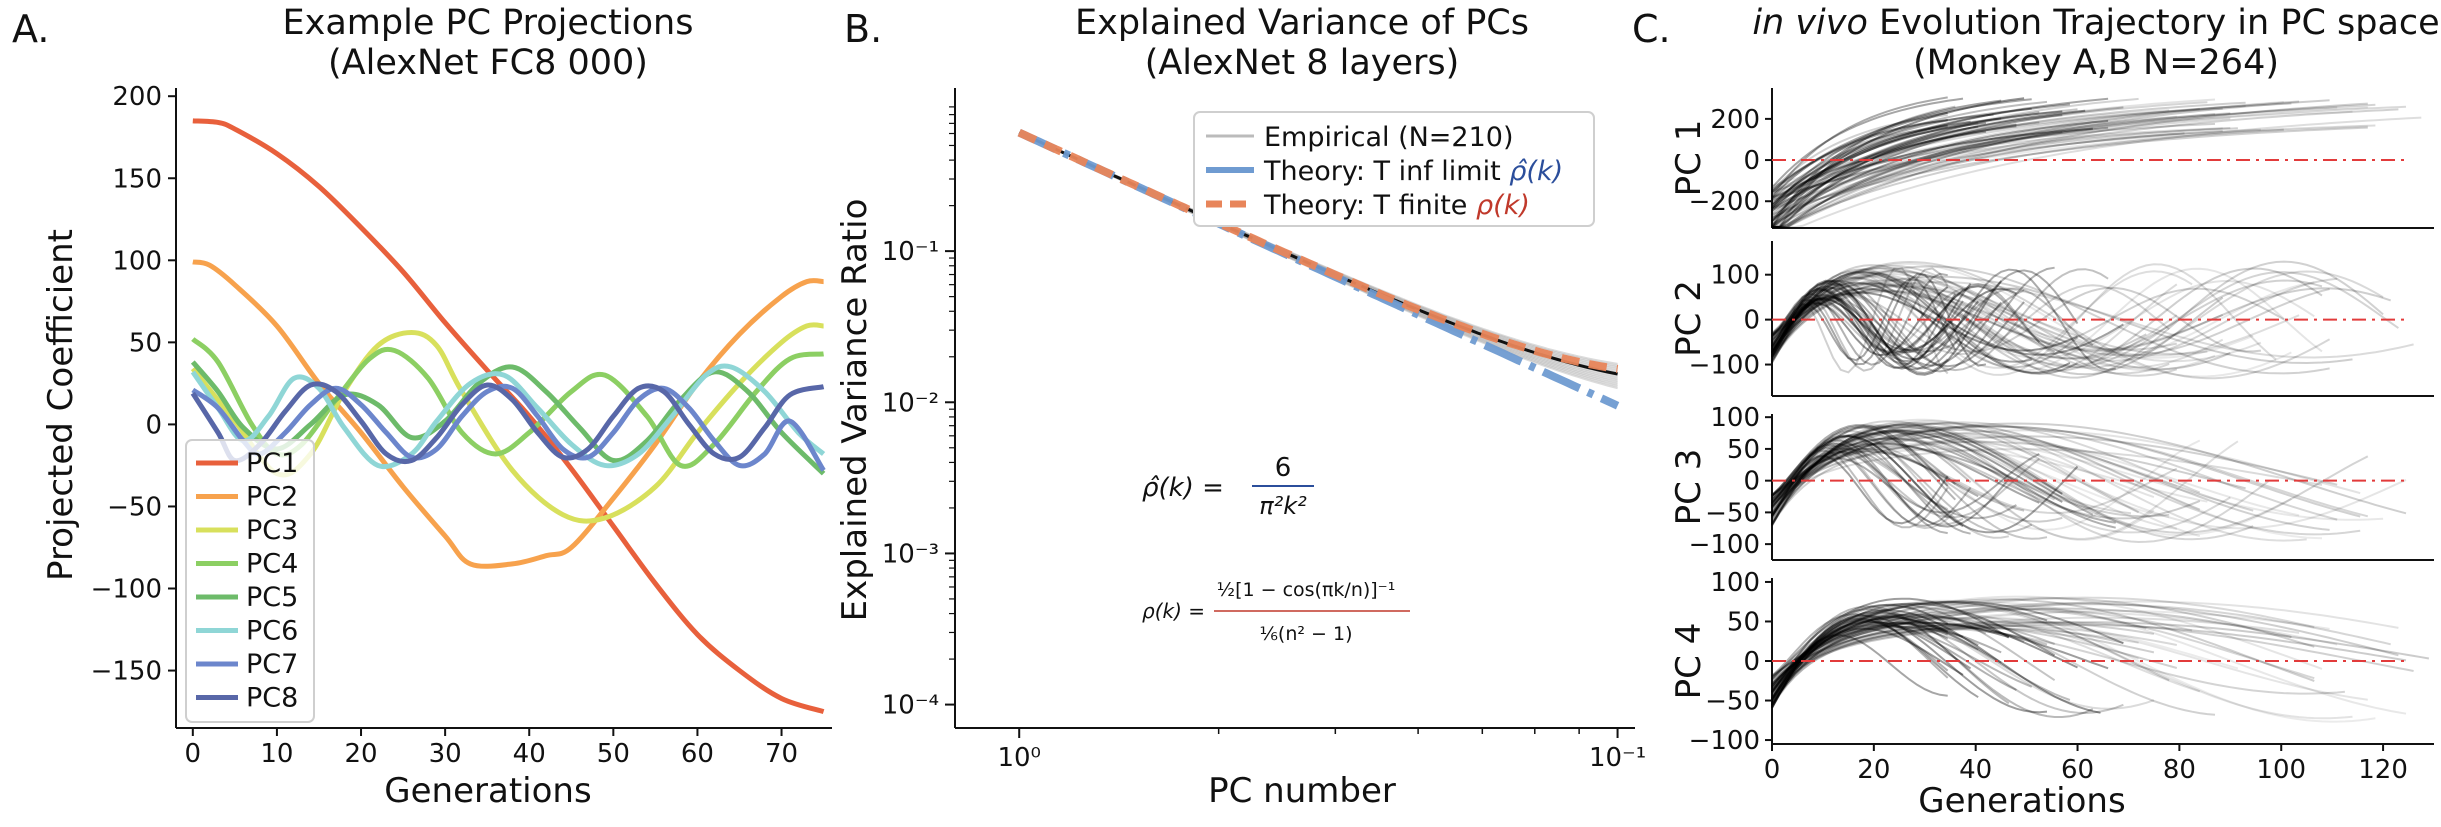 Image resolution: width=2441 pixels, height=827 pixels. Describe the element at coordinates (2154, 23) in the screenshot. I see `panel-c-title-rest: Evolution Trajectory in PC space` at that location.